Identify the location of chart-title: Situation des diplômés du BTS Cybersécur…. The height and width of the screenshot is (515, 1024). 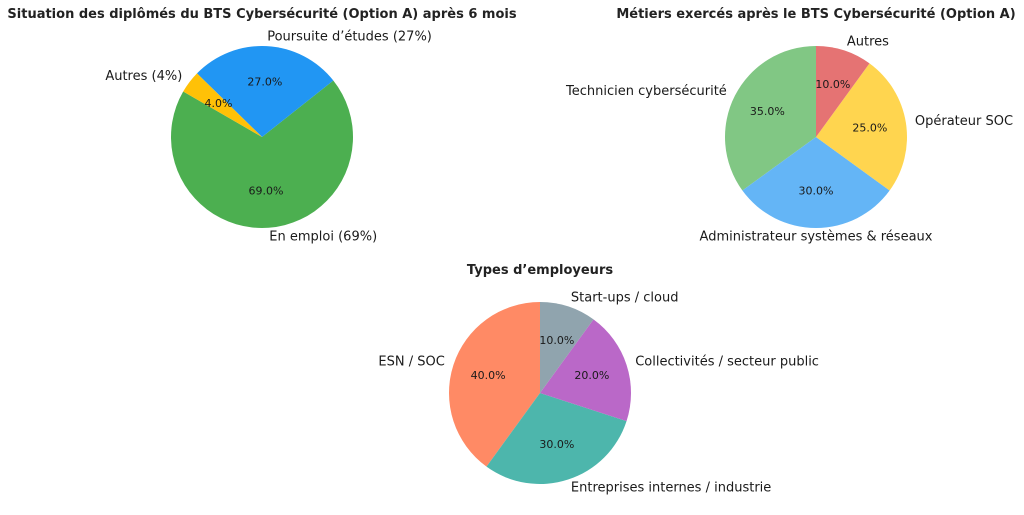
(261, 14).